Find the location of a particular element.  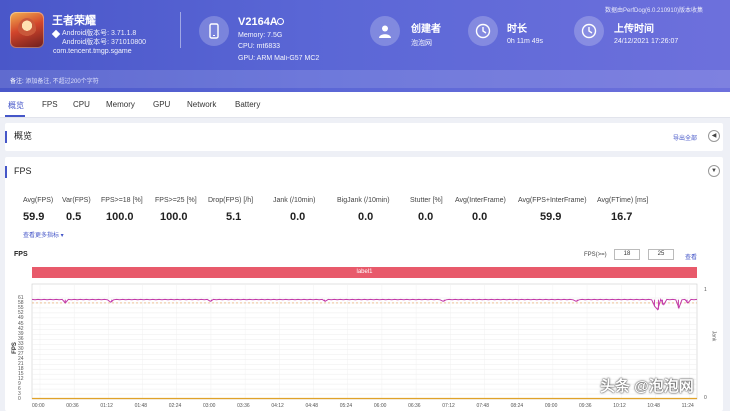

upload-title: 上传时间 is located at coordinates (634, 29).